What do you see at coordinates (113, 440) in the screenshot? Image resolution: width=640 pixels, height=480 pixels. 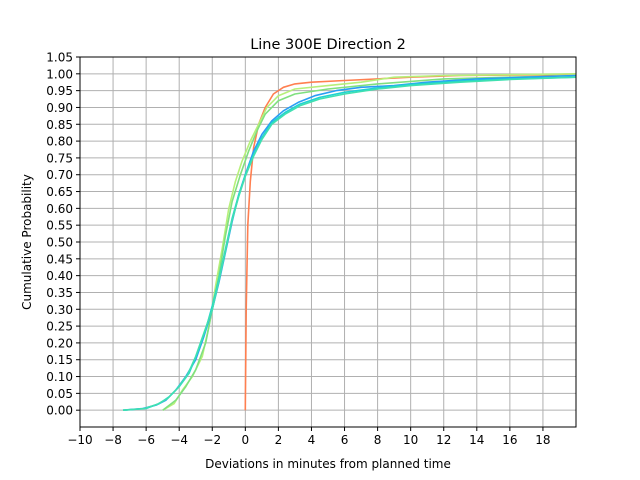 I see `x-tick-label: −8` at bounding box center [113, 440].